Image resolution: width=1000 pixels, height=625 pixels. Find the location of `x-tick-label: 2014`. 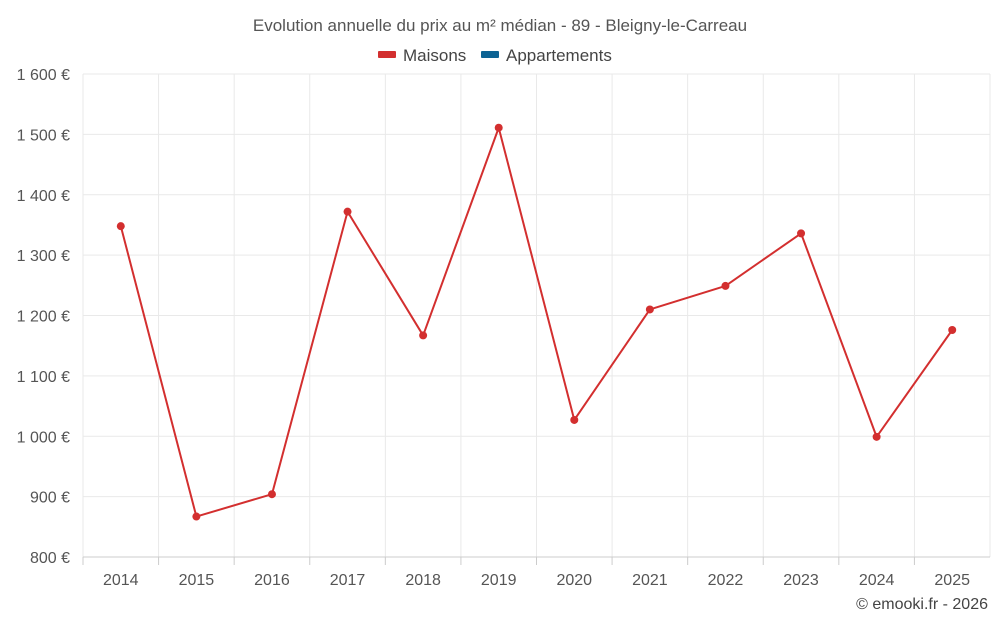

x-tick-label: 2014 is located at coordinates (121, 580).